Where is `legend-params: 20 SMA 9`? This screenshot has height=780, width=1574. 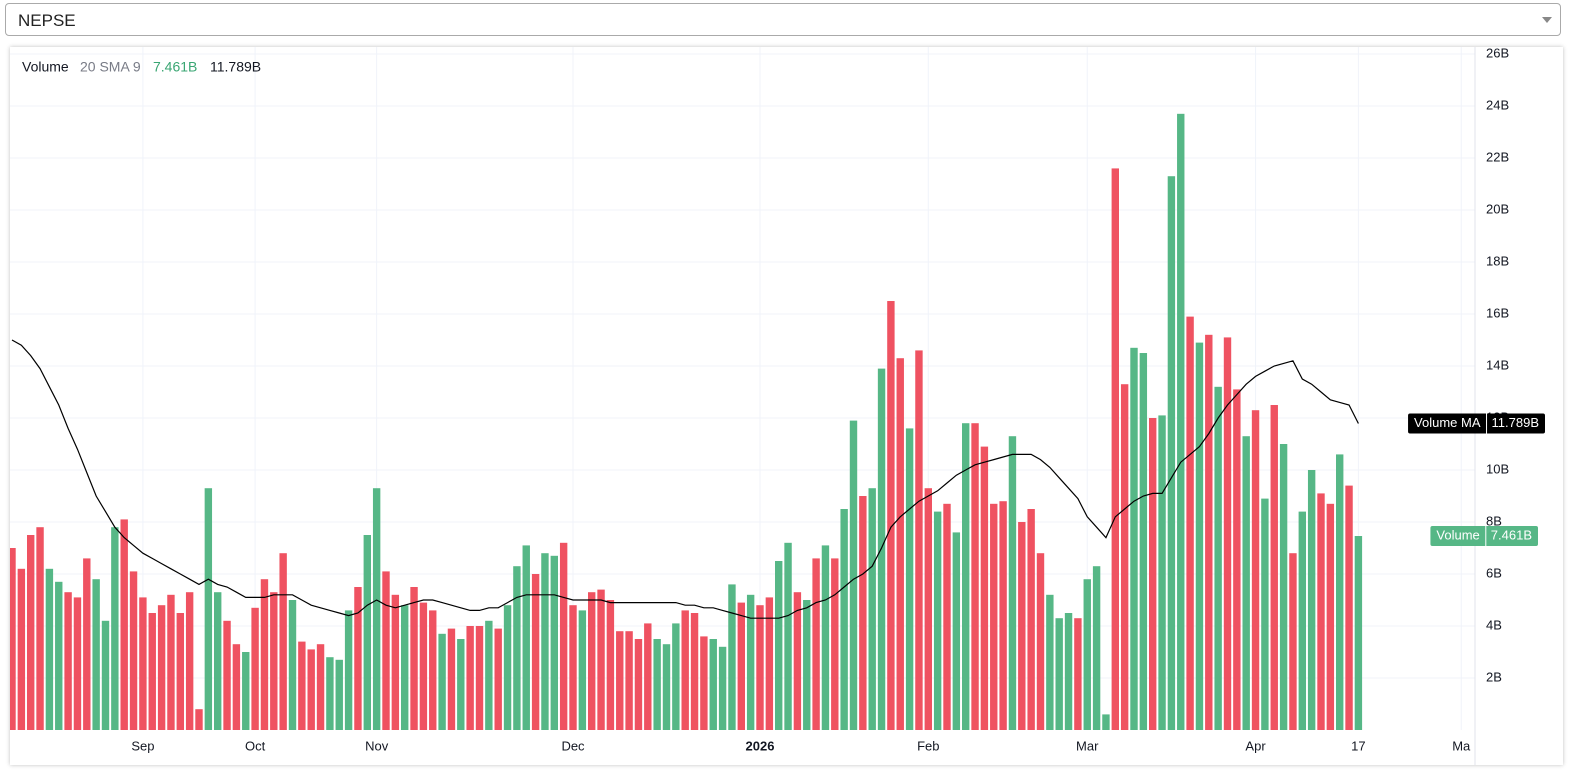
legend-params: 20 SMA 9 is located at coordinates (110, 67).